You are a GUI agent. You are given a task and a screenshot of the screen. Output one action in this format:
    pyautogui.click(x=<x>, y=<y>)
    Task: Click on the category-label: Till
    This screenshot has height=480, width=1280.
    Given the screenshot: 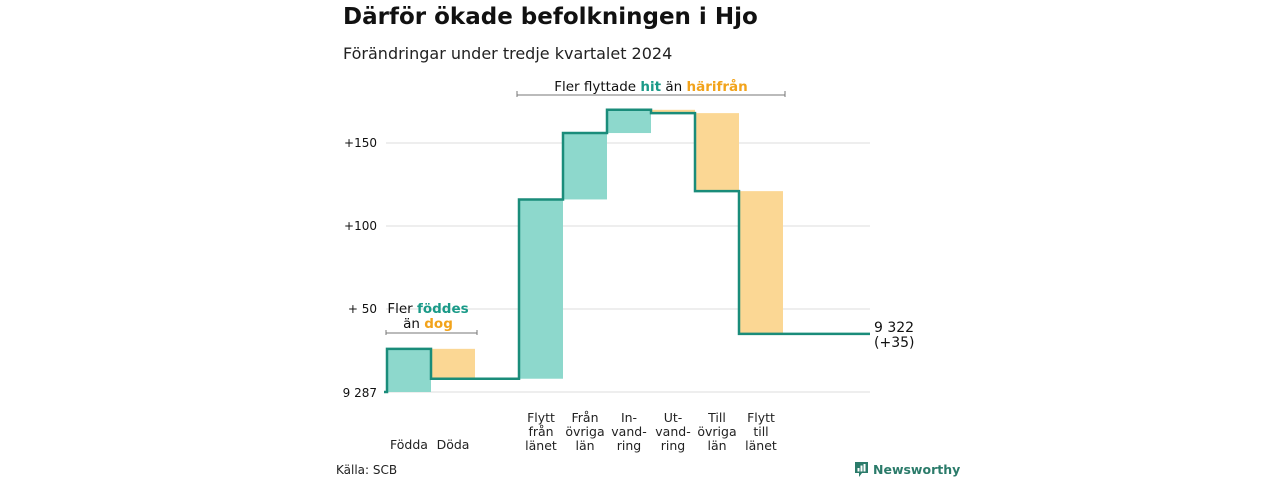 What is the action you would take?
    pyautogui.click(x=716, y=417)
    